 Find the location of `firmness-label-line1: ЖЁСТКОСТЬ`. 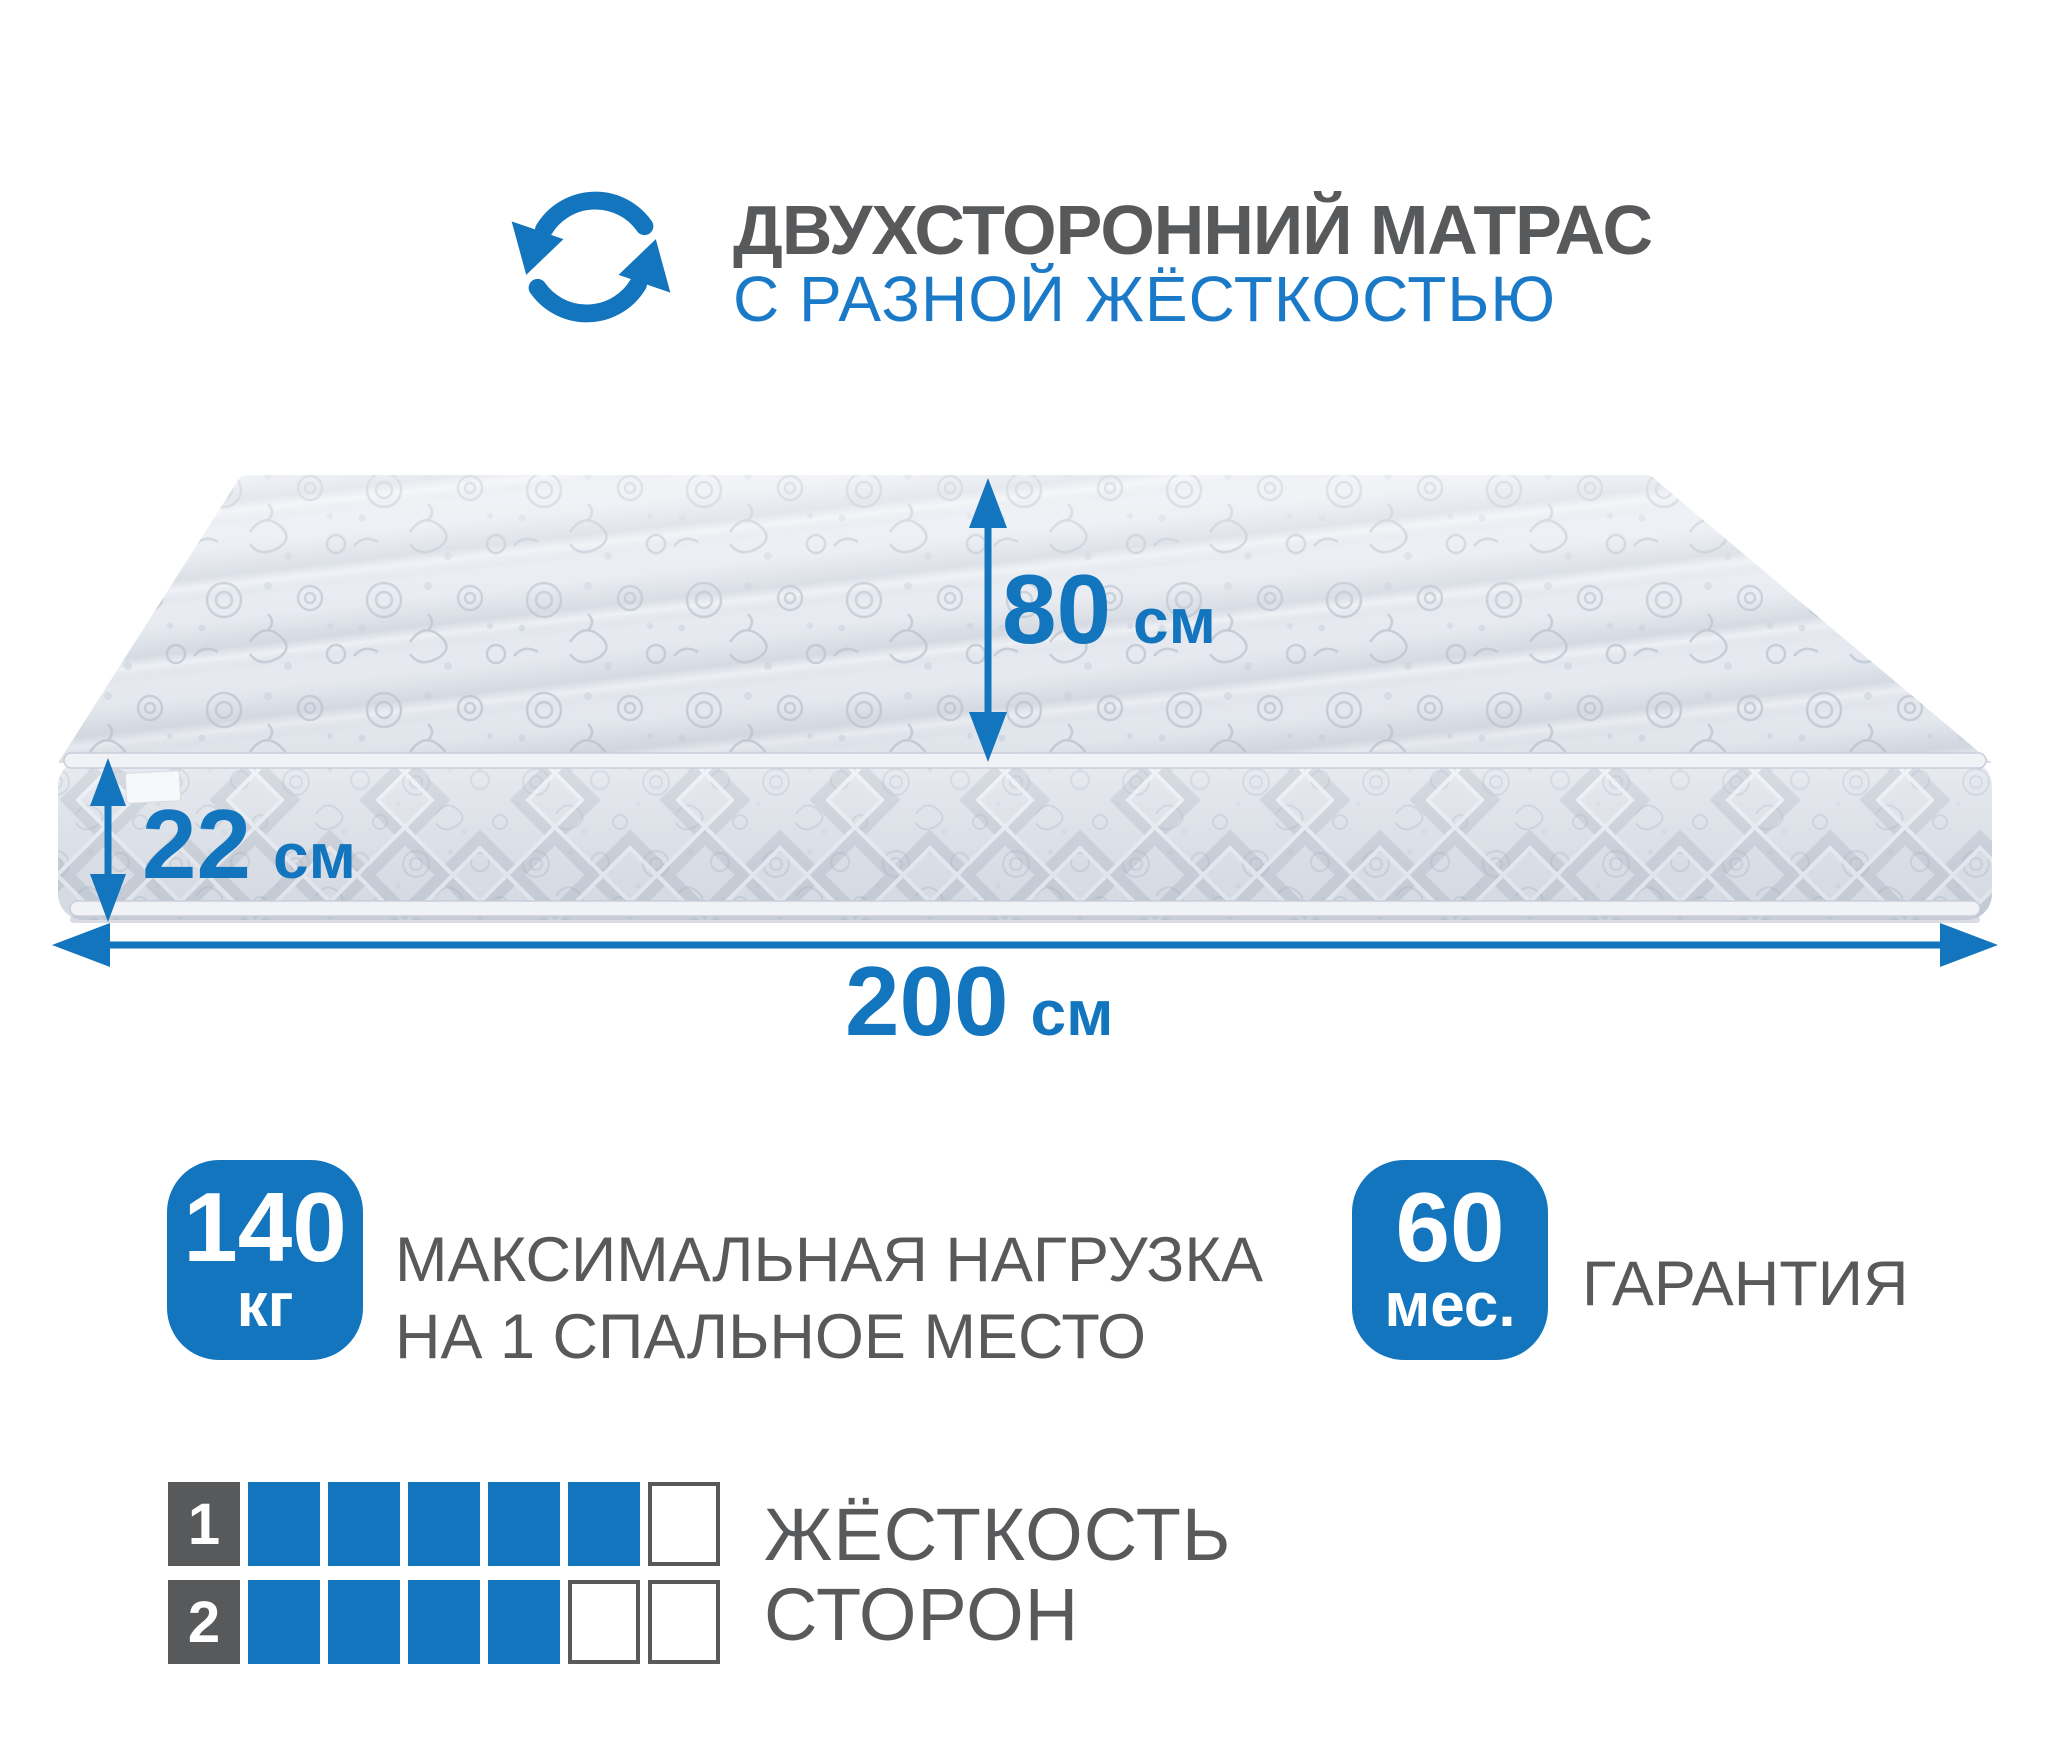

firmness-label-line1: ЖЁСТКОСТЬ is located at coordinates (998, 1534).